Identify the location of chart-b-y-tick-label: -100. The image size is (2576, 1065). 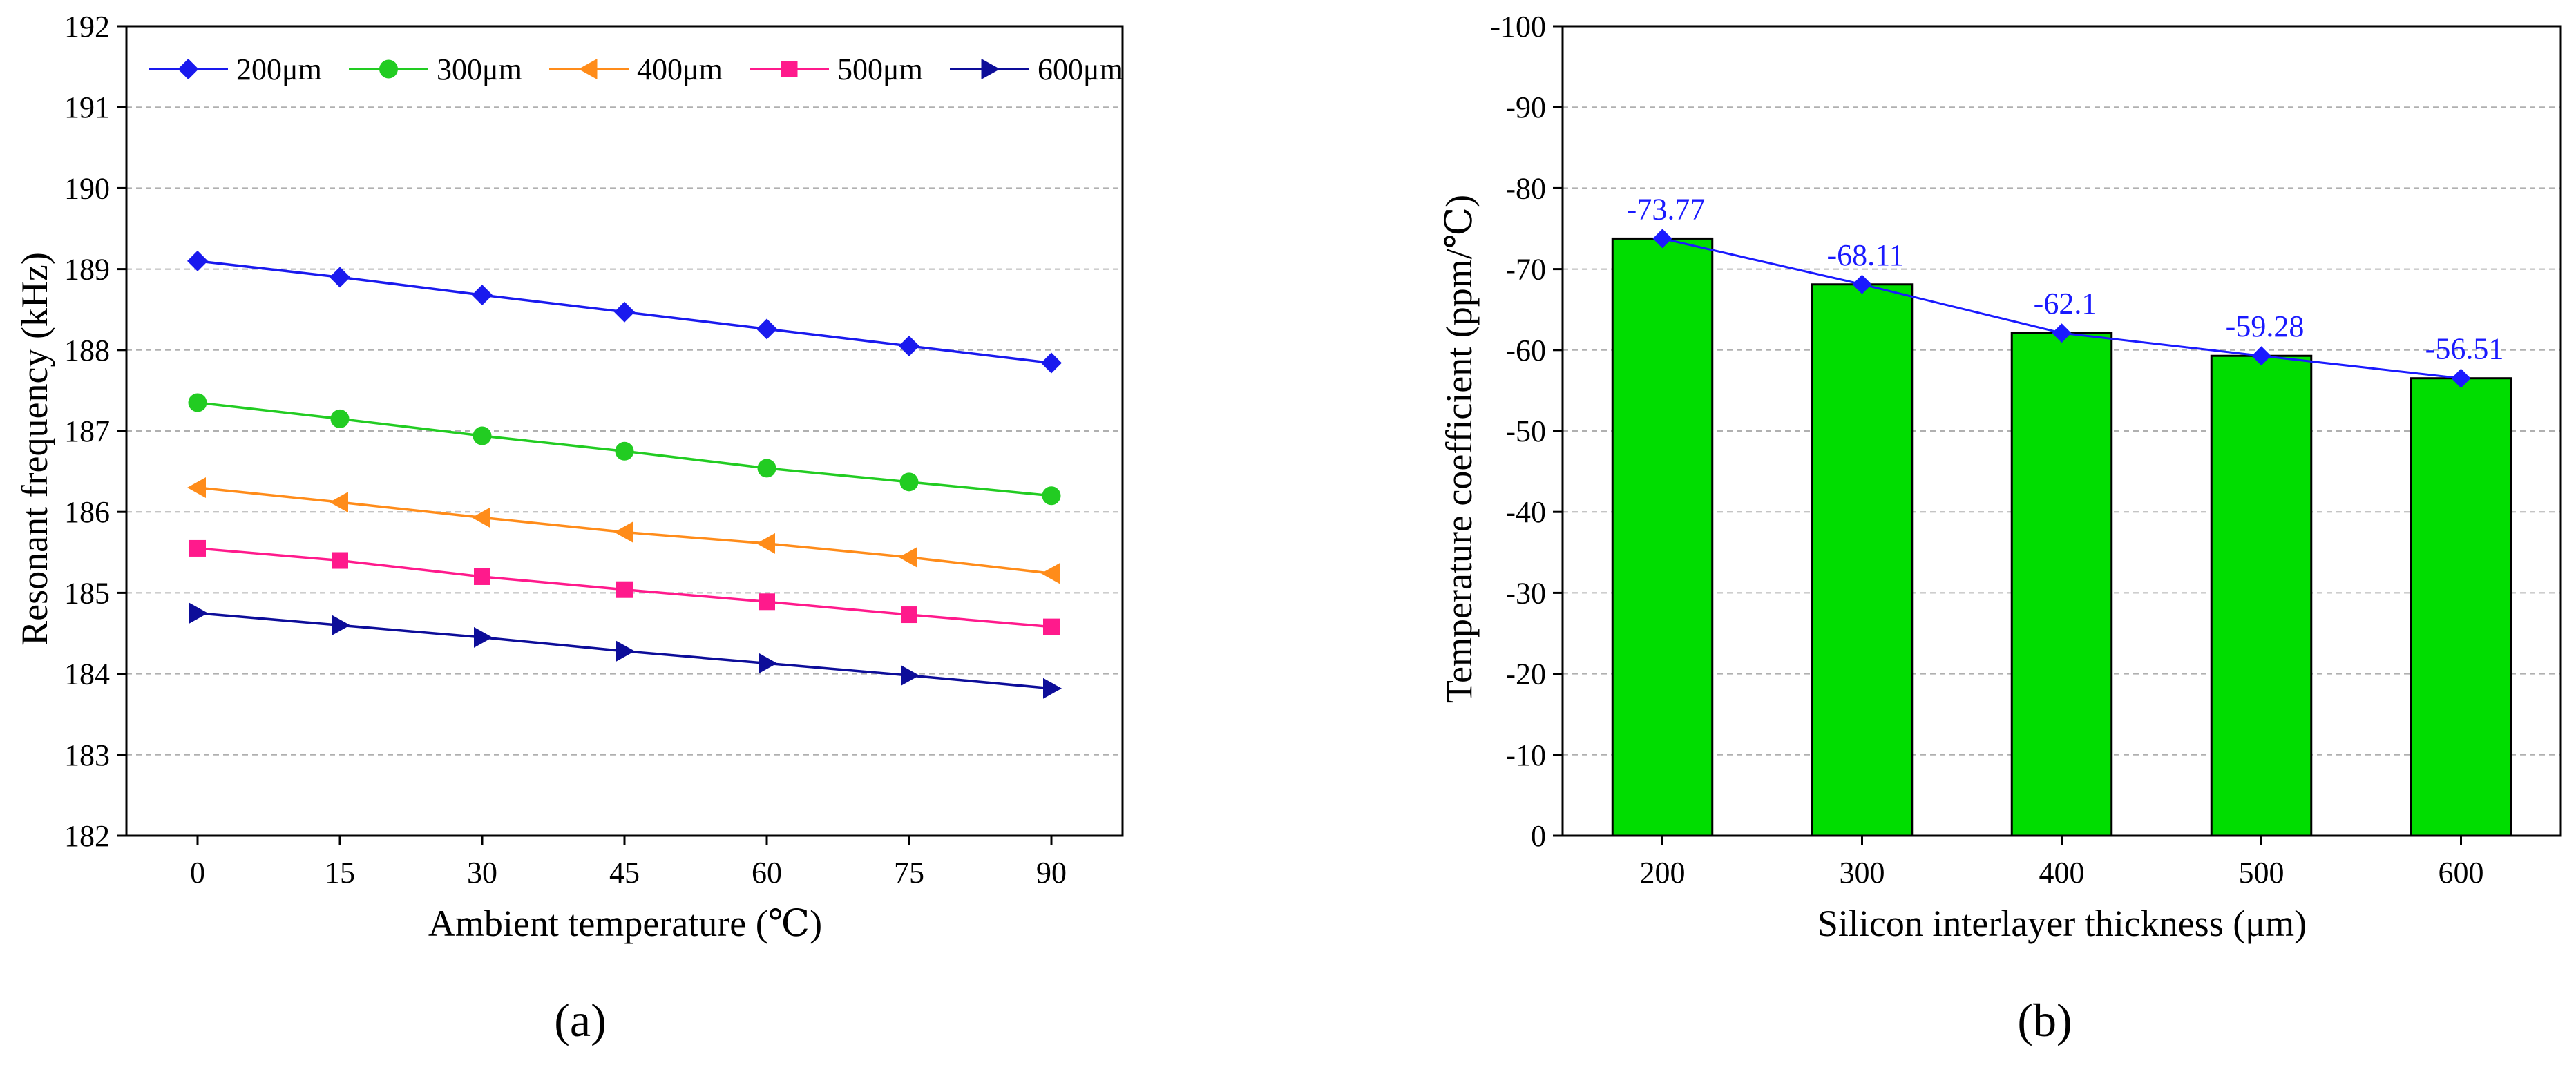
(1518, 27).